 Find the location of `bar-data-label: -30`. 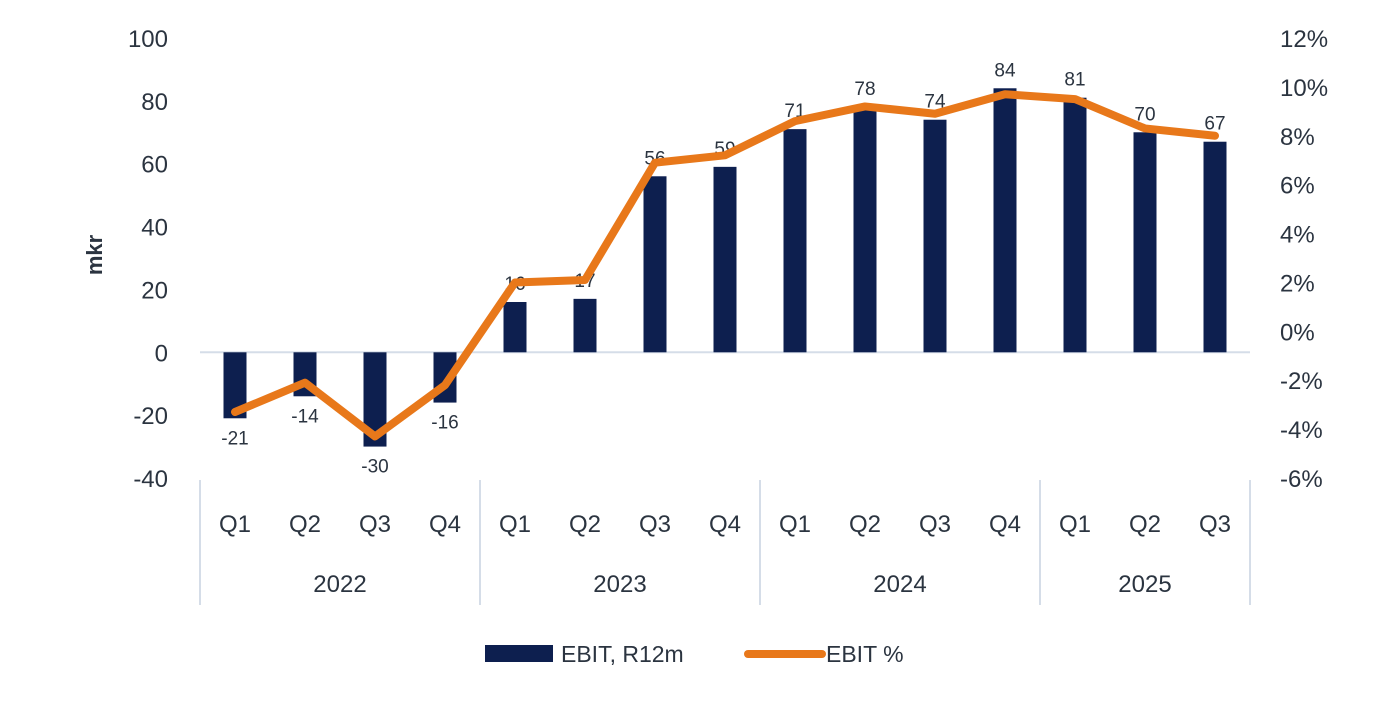

bar-data-label: -30 is located at coordinates (374, 467).